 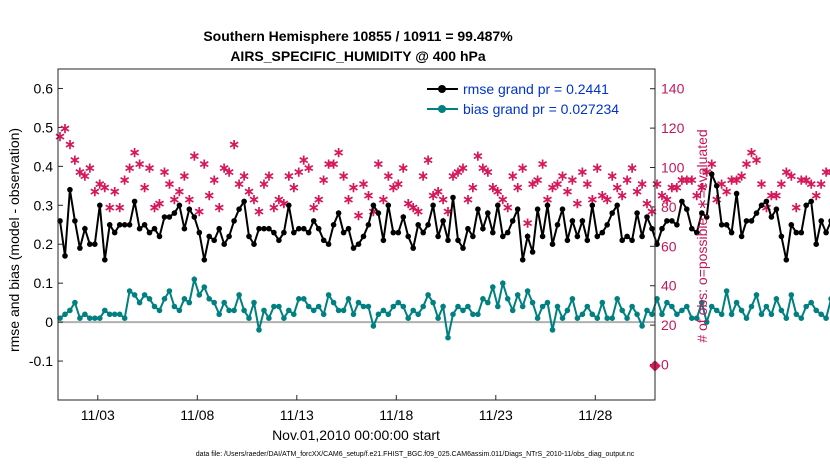 What do you see at coordinates (14, 240) in the screenshot?
I see `y-axis-left-label: rmse and bias (model - observation)` at bounding box center [14, 240].